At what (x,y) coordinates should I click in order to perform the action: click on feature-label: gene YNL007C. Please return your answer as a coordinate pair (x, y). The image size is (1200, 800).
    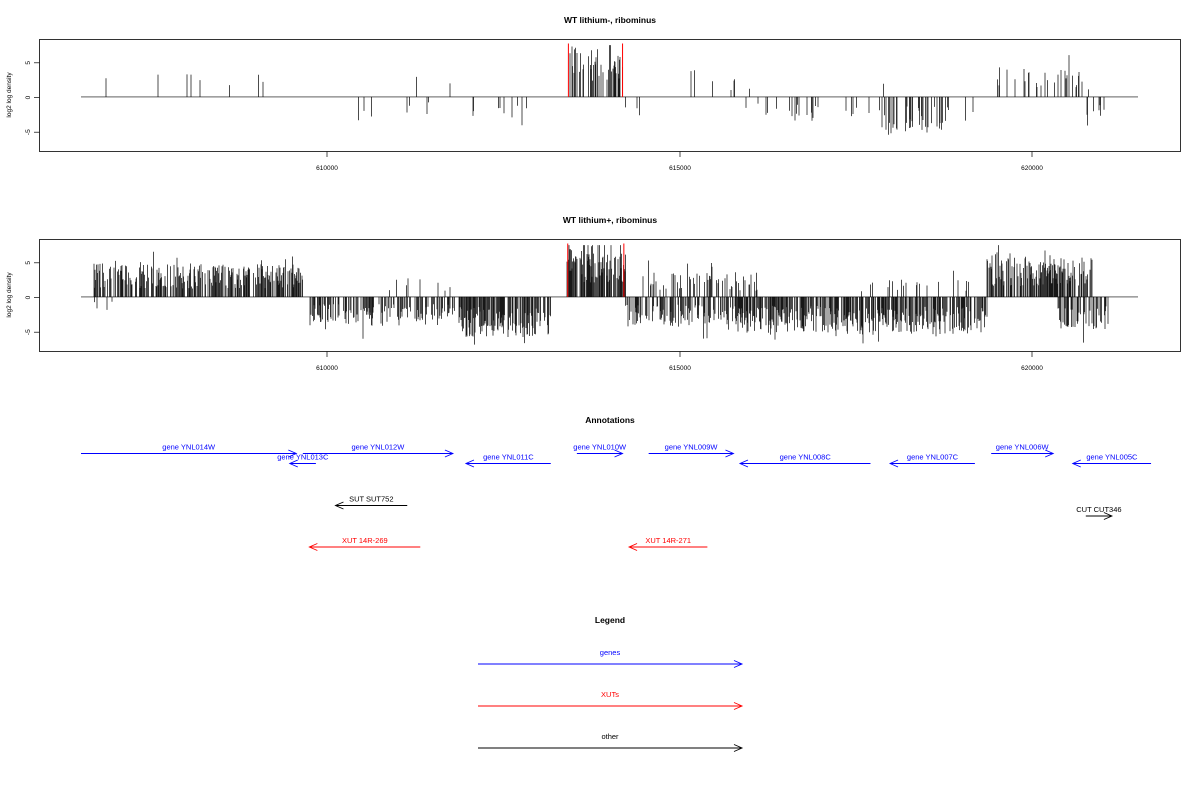
    Looking at the image, I should click on (933, 457).